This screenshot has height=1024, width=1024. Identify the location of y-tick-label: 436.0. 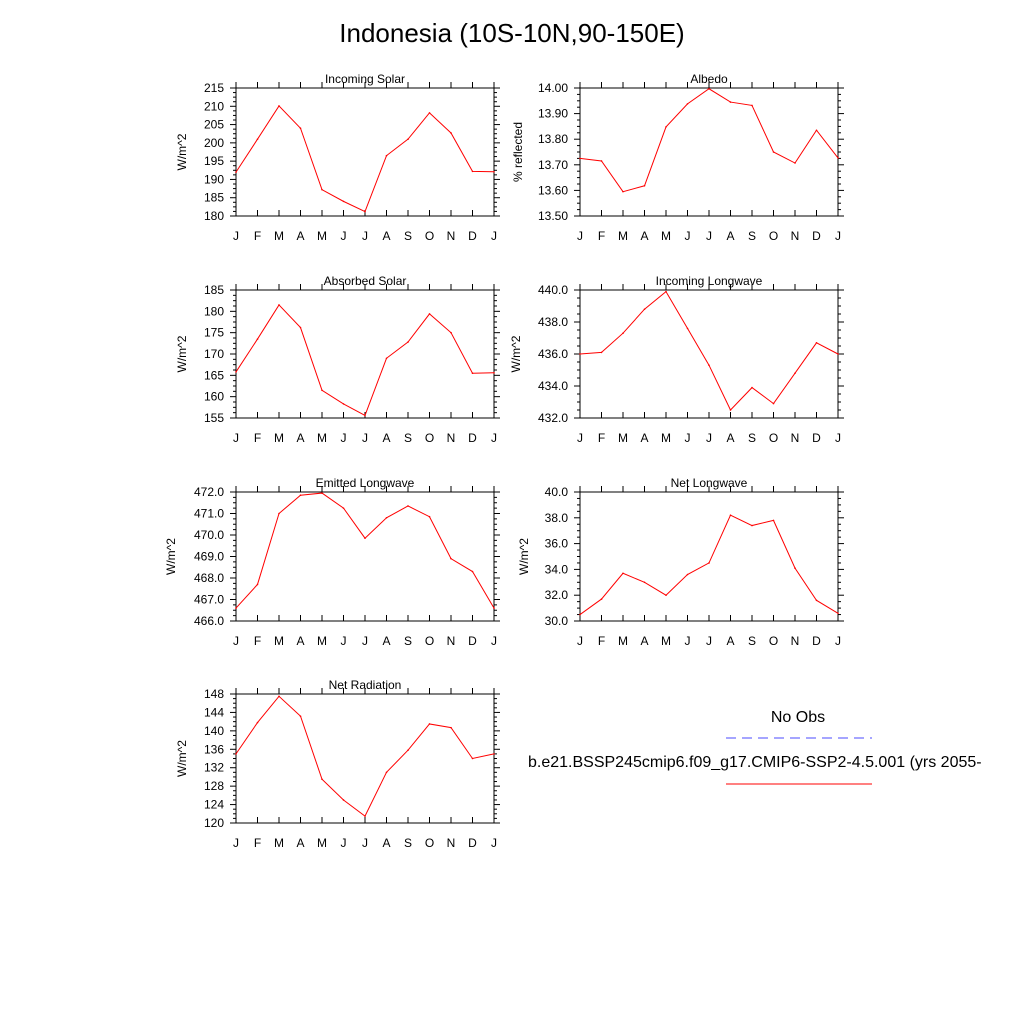
(553, 354).